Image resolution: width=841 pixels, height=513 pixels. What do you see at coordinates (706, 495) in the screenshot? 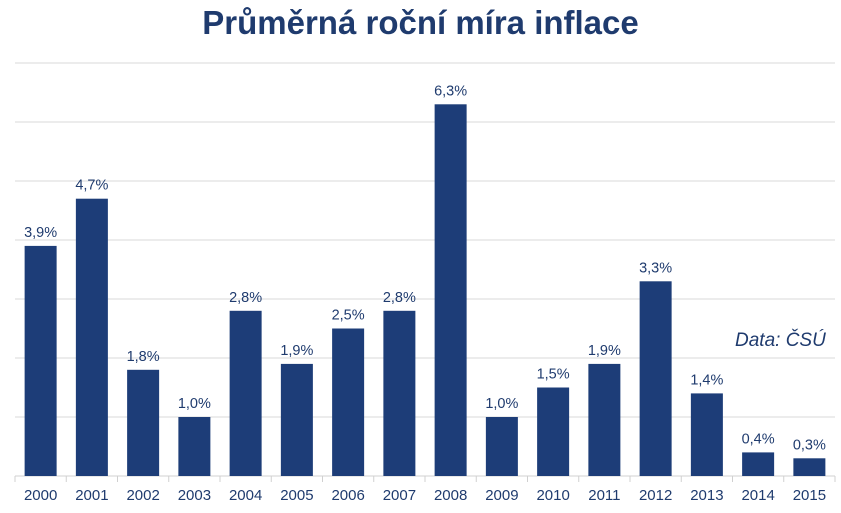
I see `x-tick-label-2013: 2013` at bounding box center [706, 495].